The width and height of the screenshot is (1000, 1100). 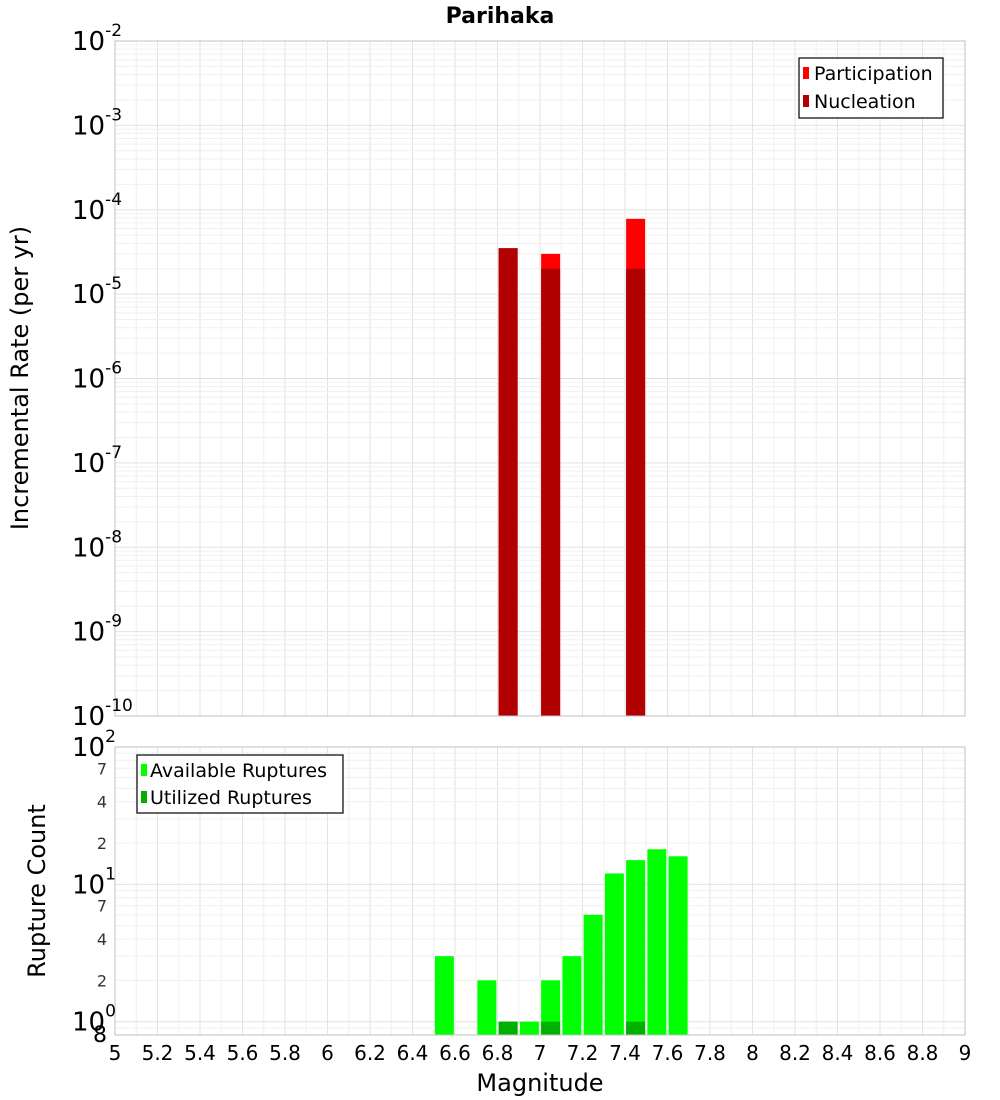 I want to click on x-tick-label: 8.4, so click(x=838, y=1053).